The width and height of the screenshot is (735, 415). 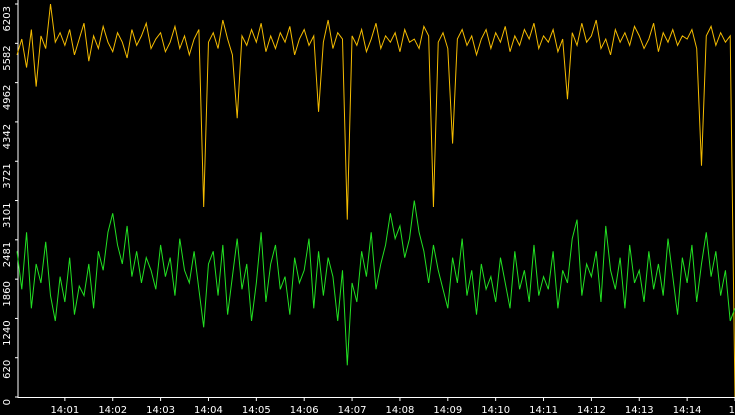 I want to click on x-tick-label: 14:12, so click(x=591, y=410).